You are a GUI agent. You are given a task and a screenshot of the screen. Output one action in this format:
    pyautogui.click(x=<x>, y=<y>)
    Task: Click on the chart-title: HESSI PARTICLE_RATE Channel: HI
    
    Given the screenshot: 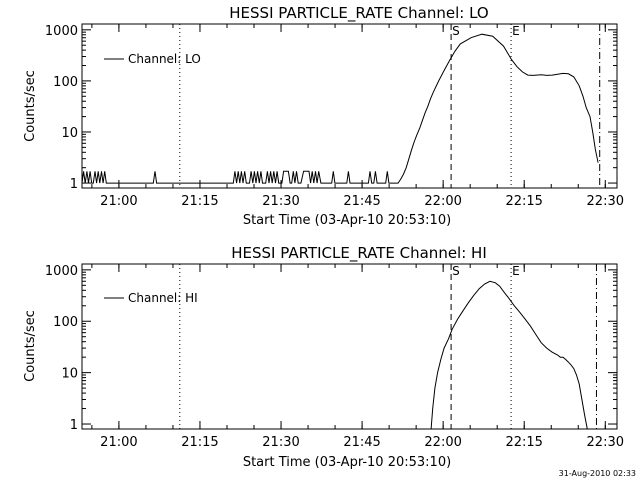 What is the action you would take?
    pyautogui.click(x=359, y=253)
    